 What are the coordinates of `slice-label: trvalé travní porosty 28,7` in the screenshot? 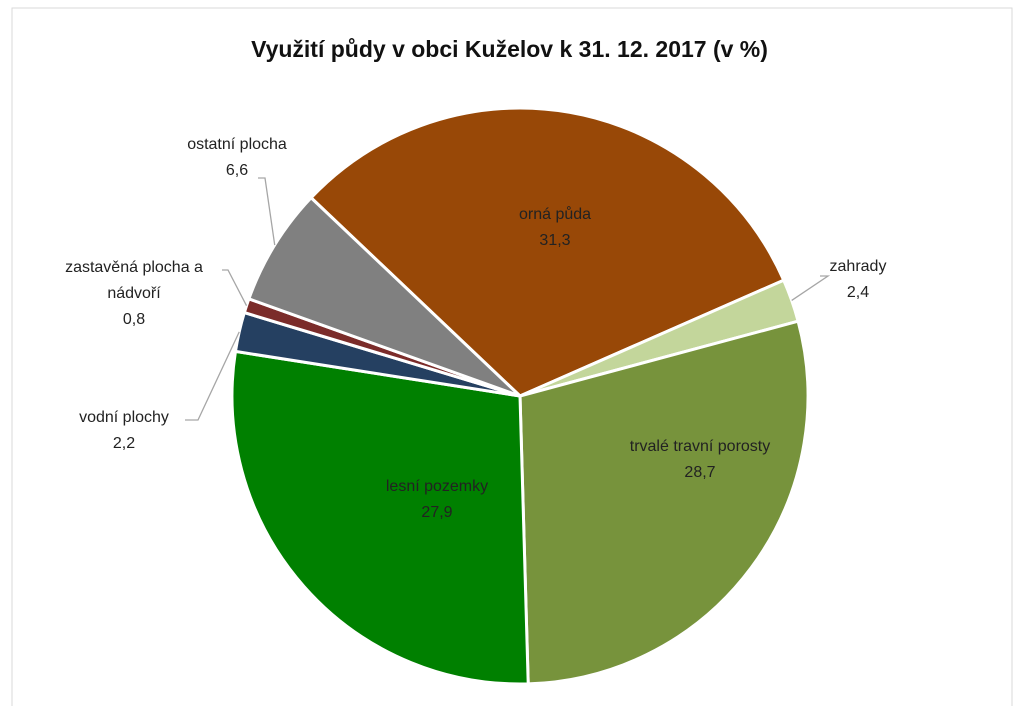 It's located at (700, 460).